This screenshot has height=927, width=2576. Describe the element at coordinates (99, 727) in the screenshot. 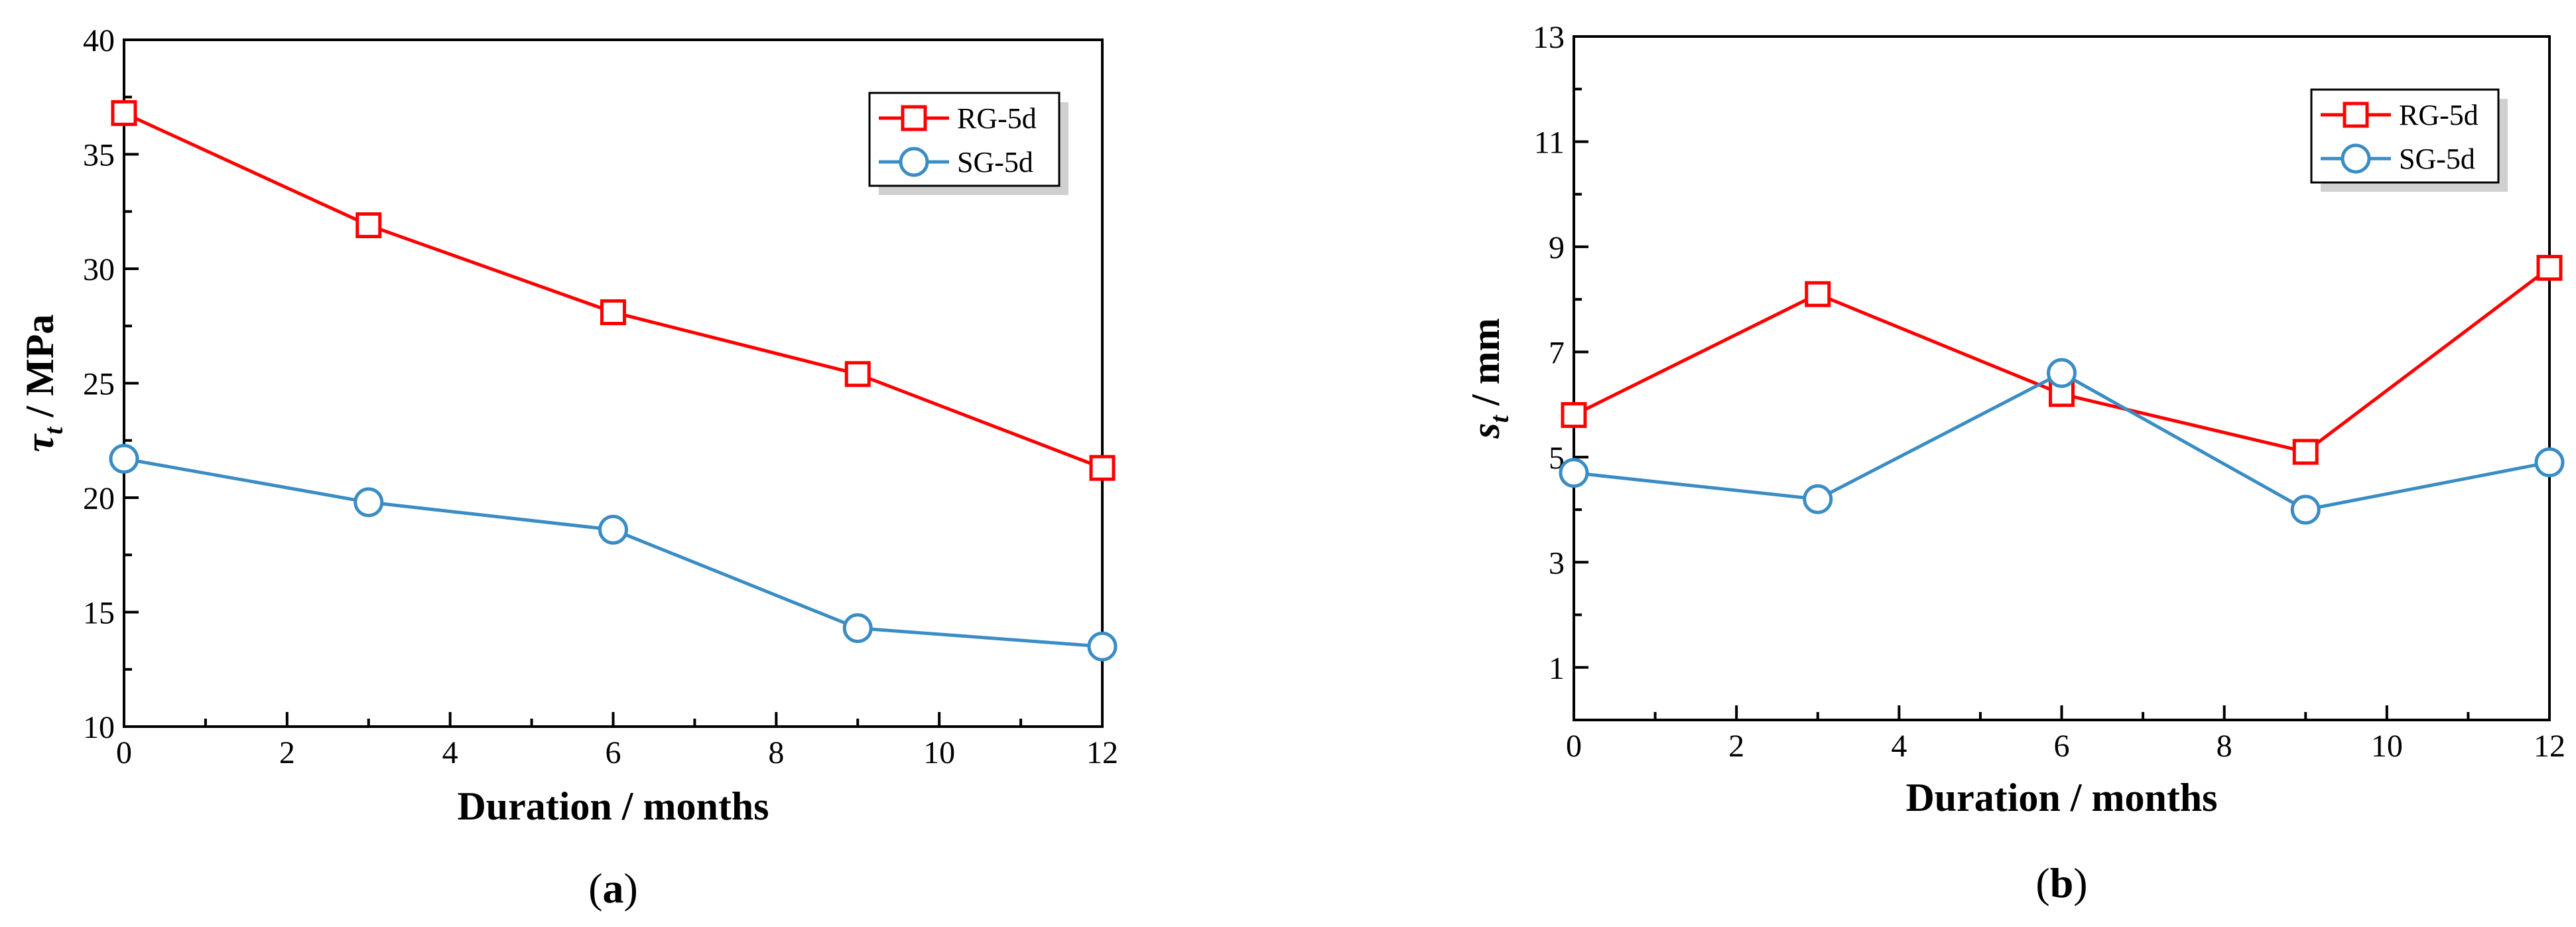

I see `y-tick-label: 10` at that location.